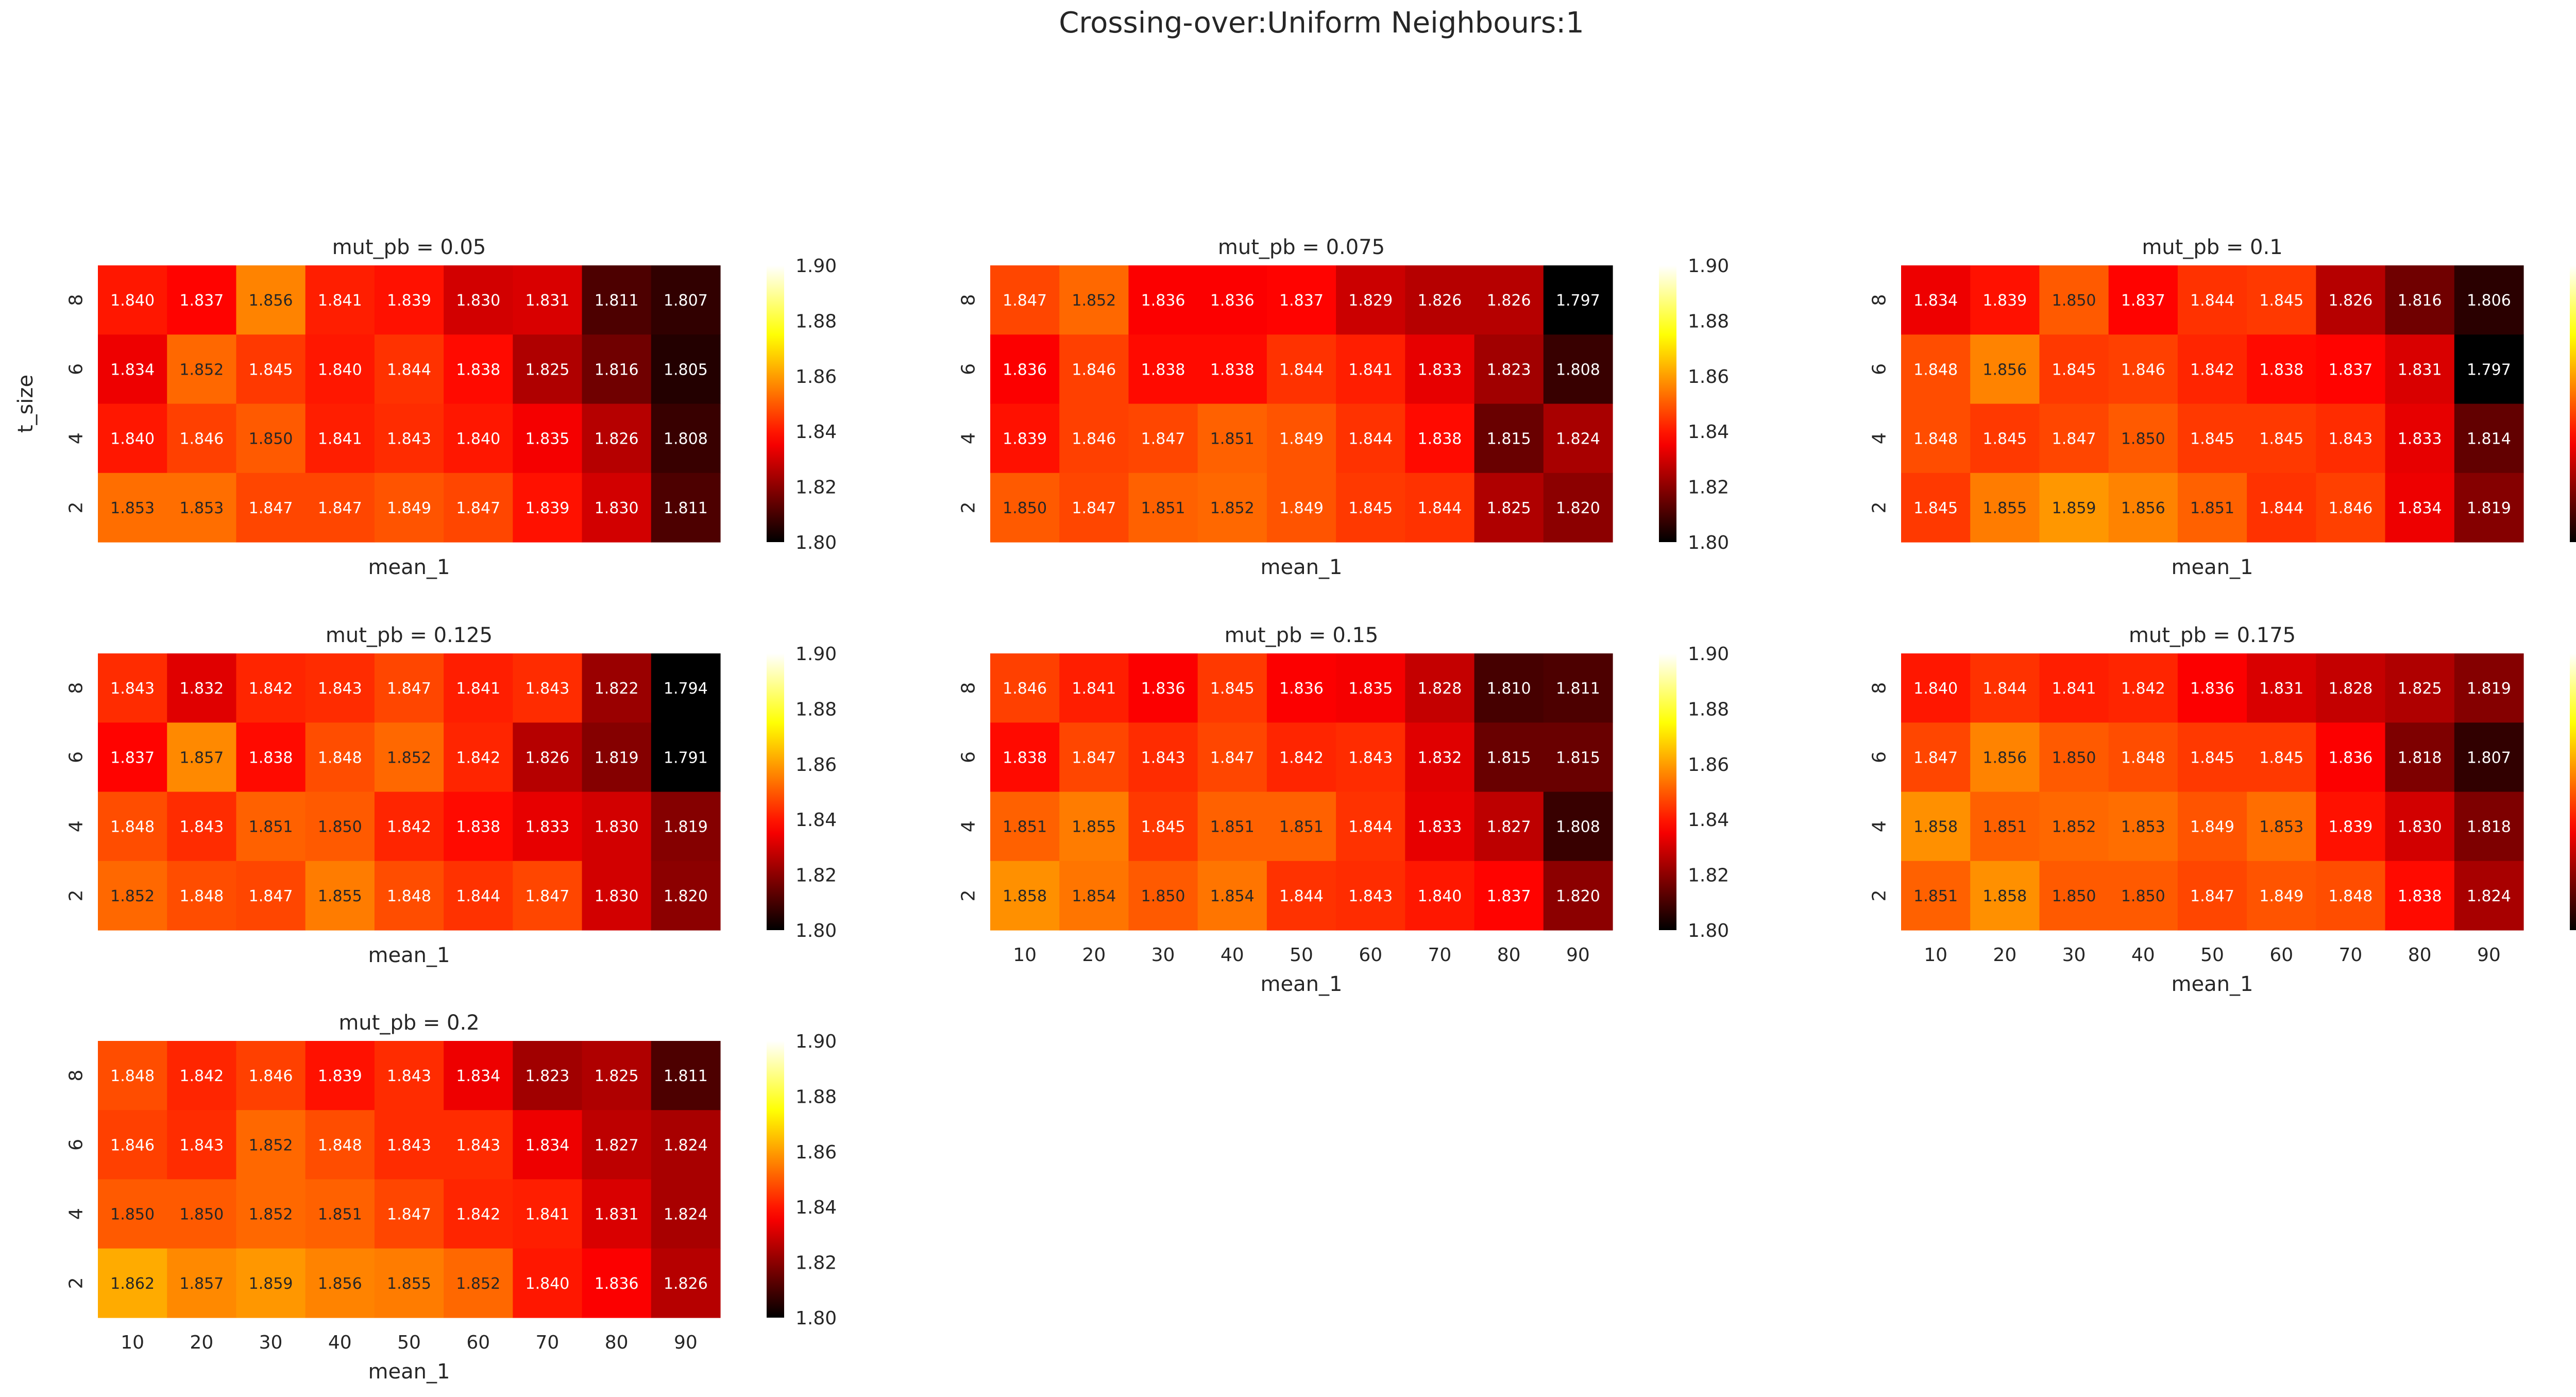 The image size is (2576, 1397). Describe the element at coordinates (409, 1372) in the screenshot. I see `panel-7-xlabel: mean_1` at that location.